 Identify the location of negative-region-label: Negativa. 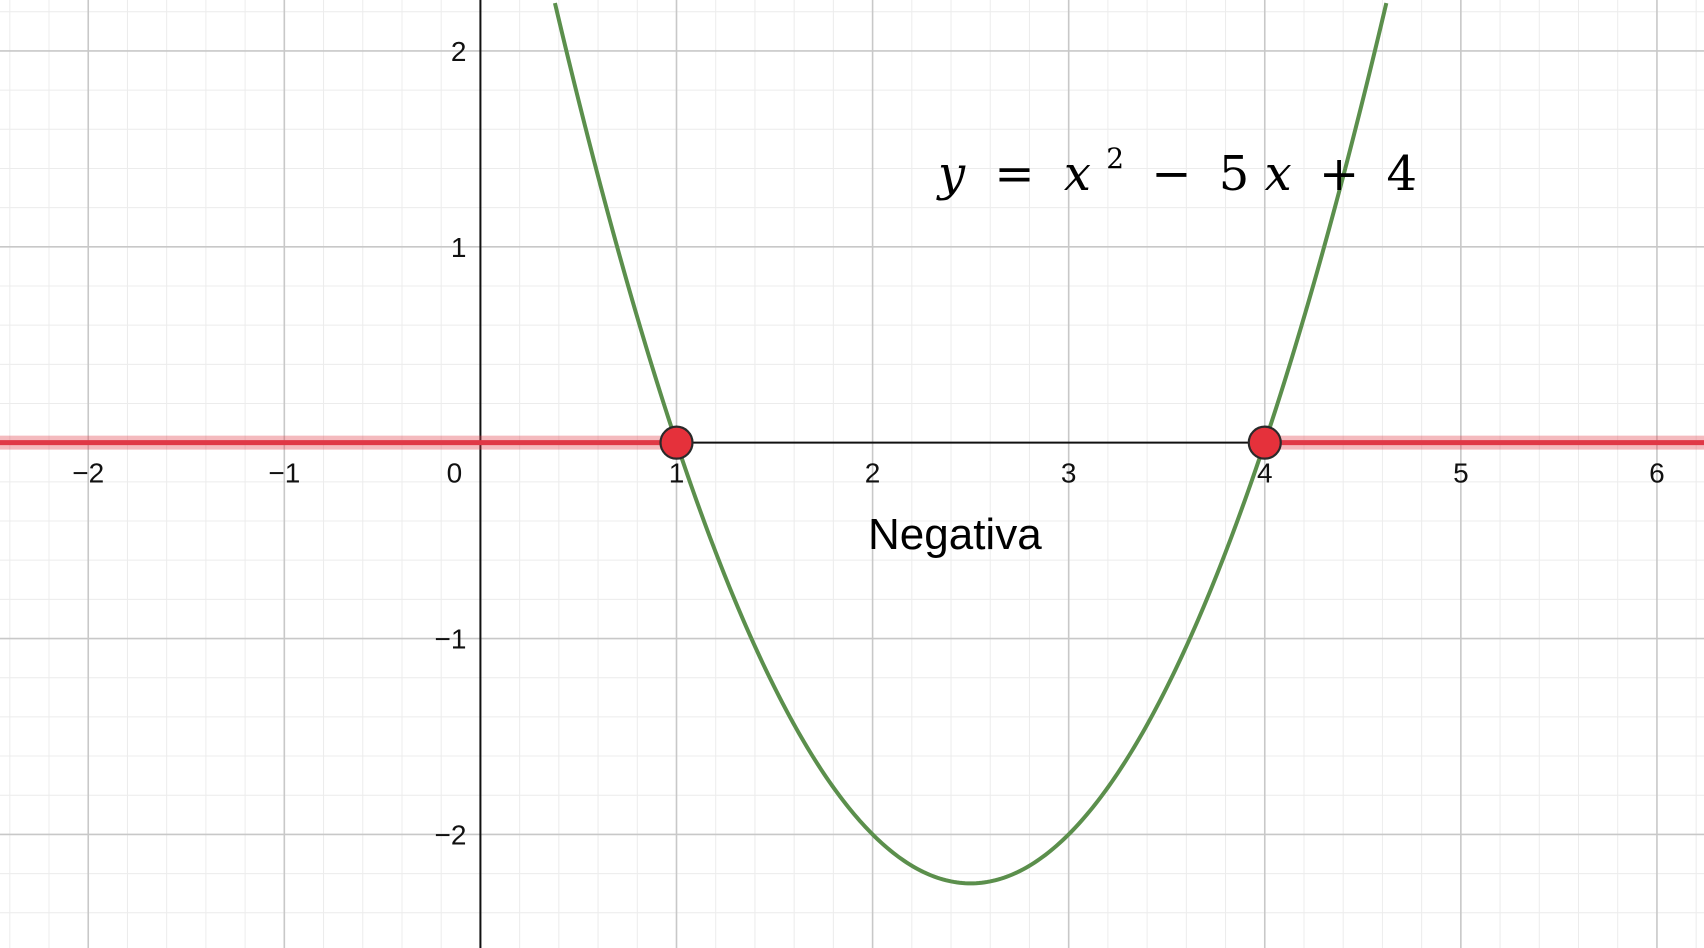
(955, 534).